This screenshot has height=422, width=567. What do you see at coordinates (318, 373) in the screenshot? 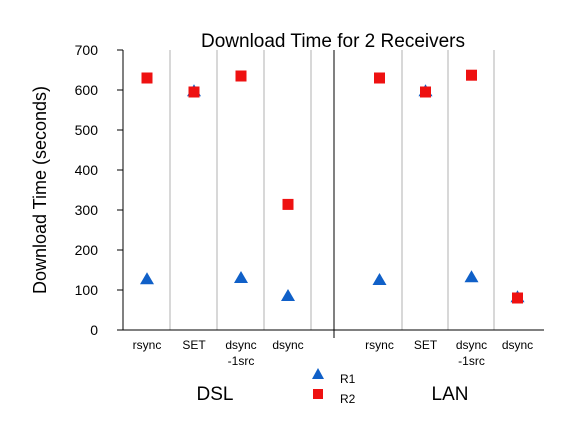
I see `legend-marker-r1` at bounding box center [318, 373].